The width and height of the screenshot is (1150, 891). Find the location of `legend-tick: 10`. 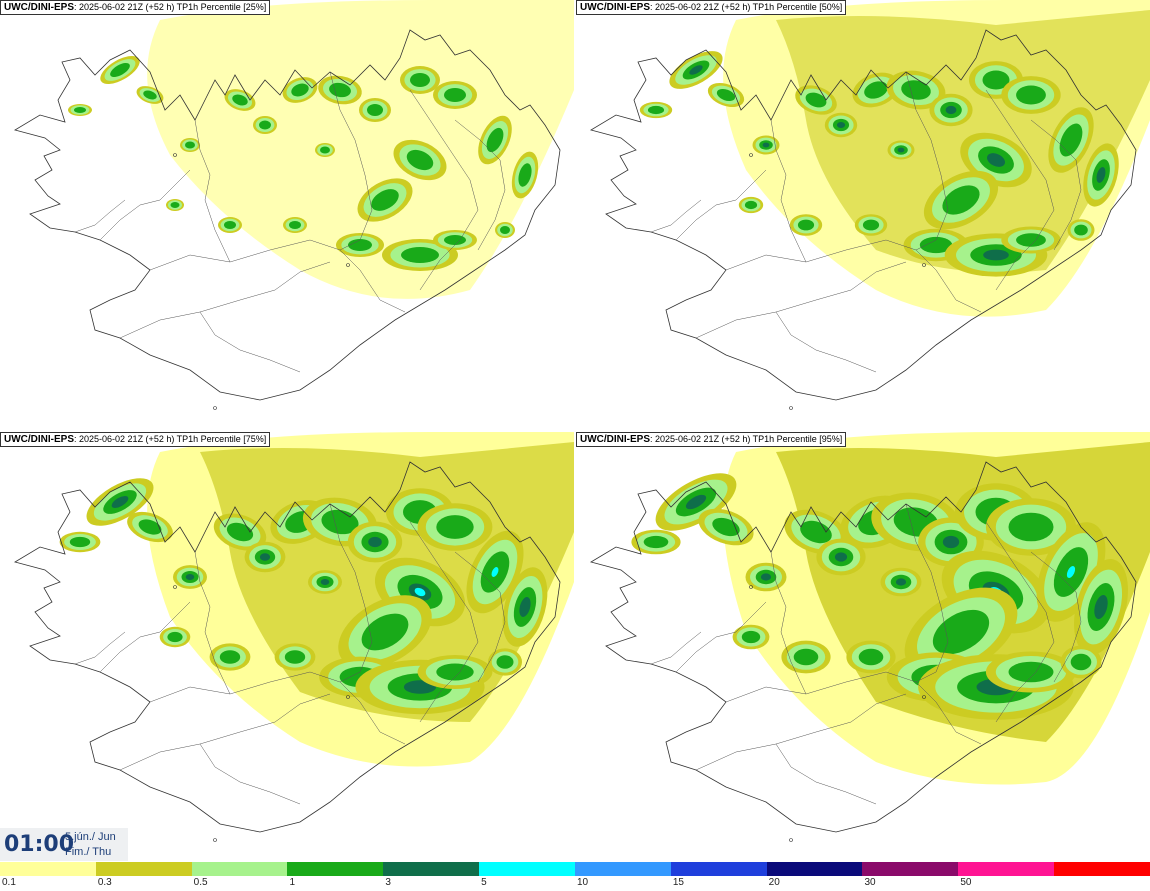

legend-tick: 10 is located at coordinates (583, 882).